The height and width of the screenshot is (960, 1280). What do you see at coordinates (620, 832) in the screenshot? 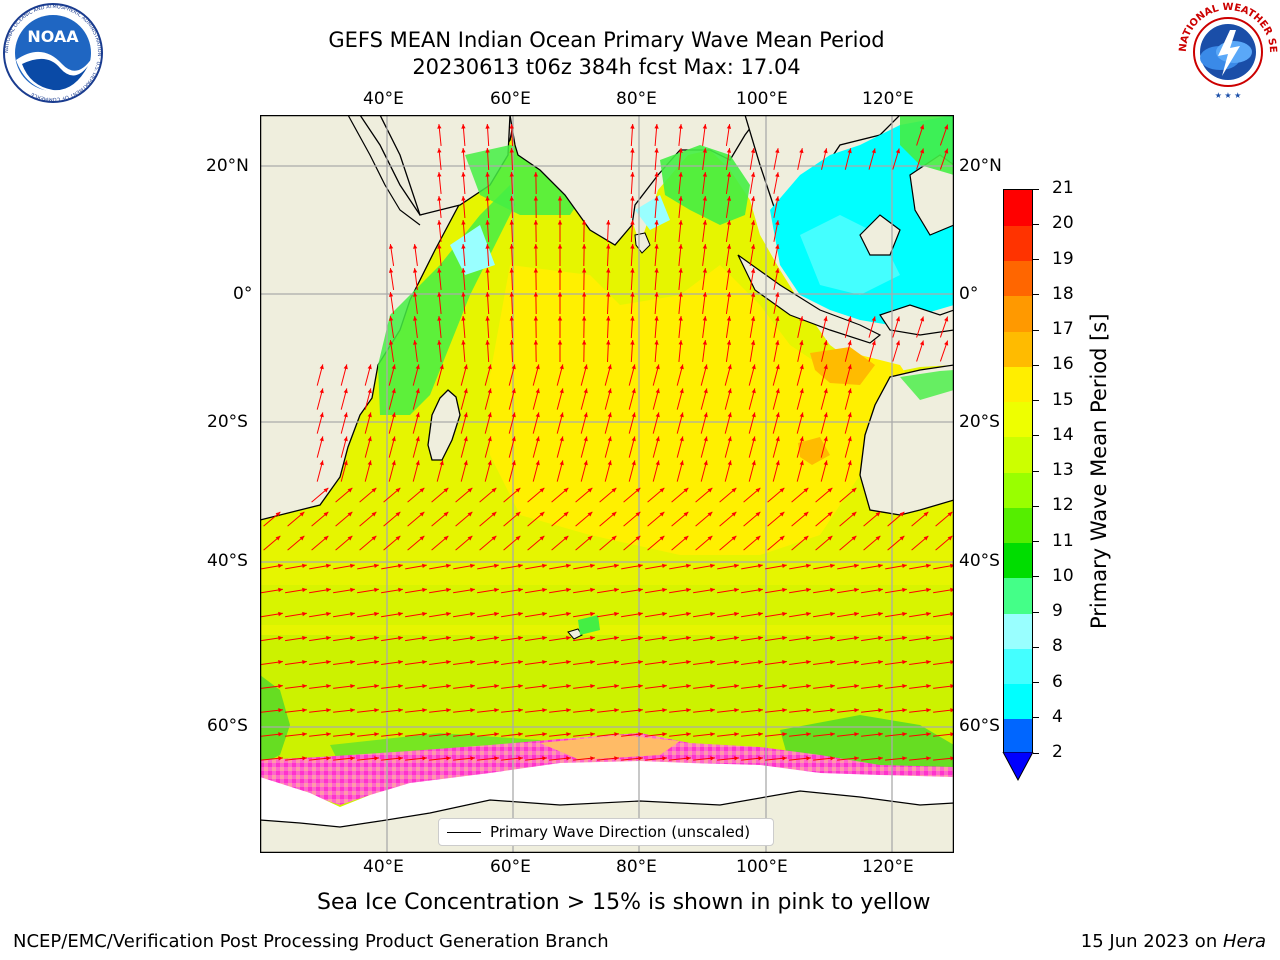
I see `legend-label: Primary Wave Direction (unscaled)` at bounding box center [620, 832].